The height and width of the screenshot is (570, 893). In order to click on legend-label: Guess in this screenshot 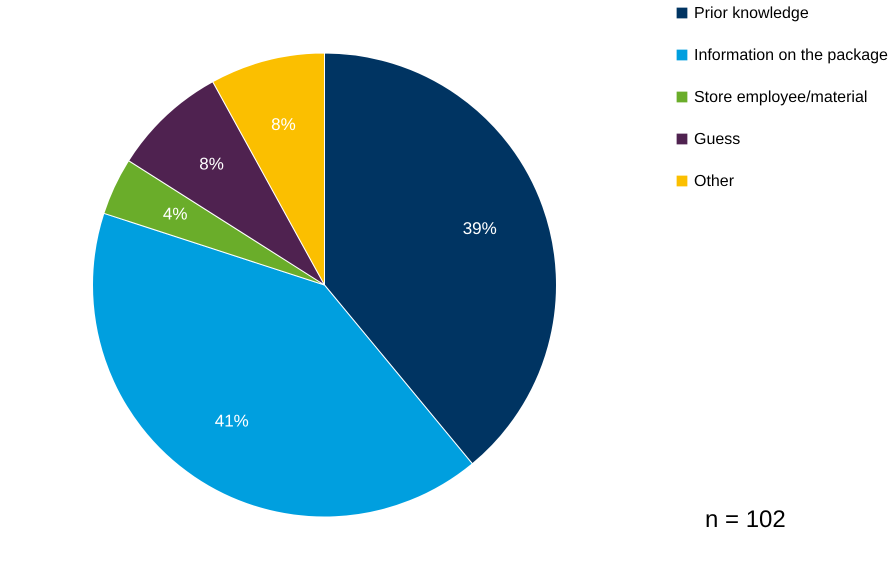, I will do `click(717, 139)`.